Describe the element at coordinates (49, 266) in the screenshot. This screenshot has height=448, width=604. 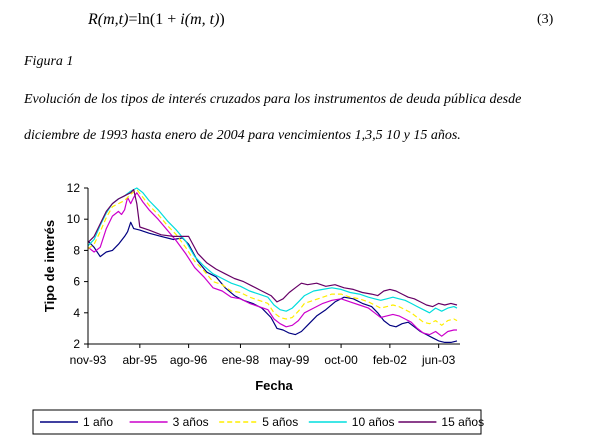
I see `y-axis-title: Tipo de interés` at that location.